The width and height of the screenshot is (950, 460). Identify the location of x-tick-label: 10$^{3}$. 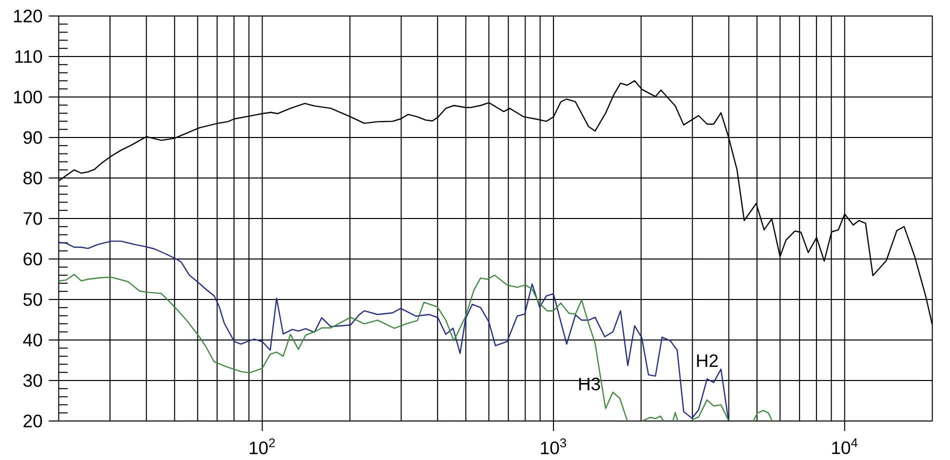
(553, 446).